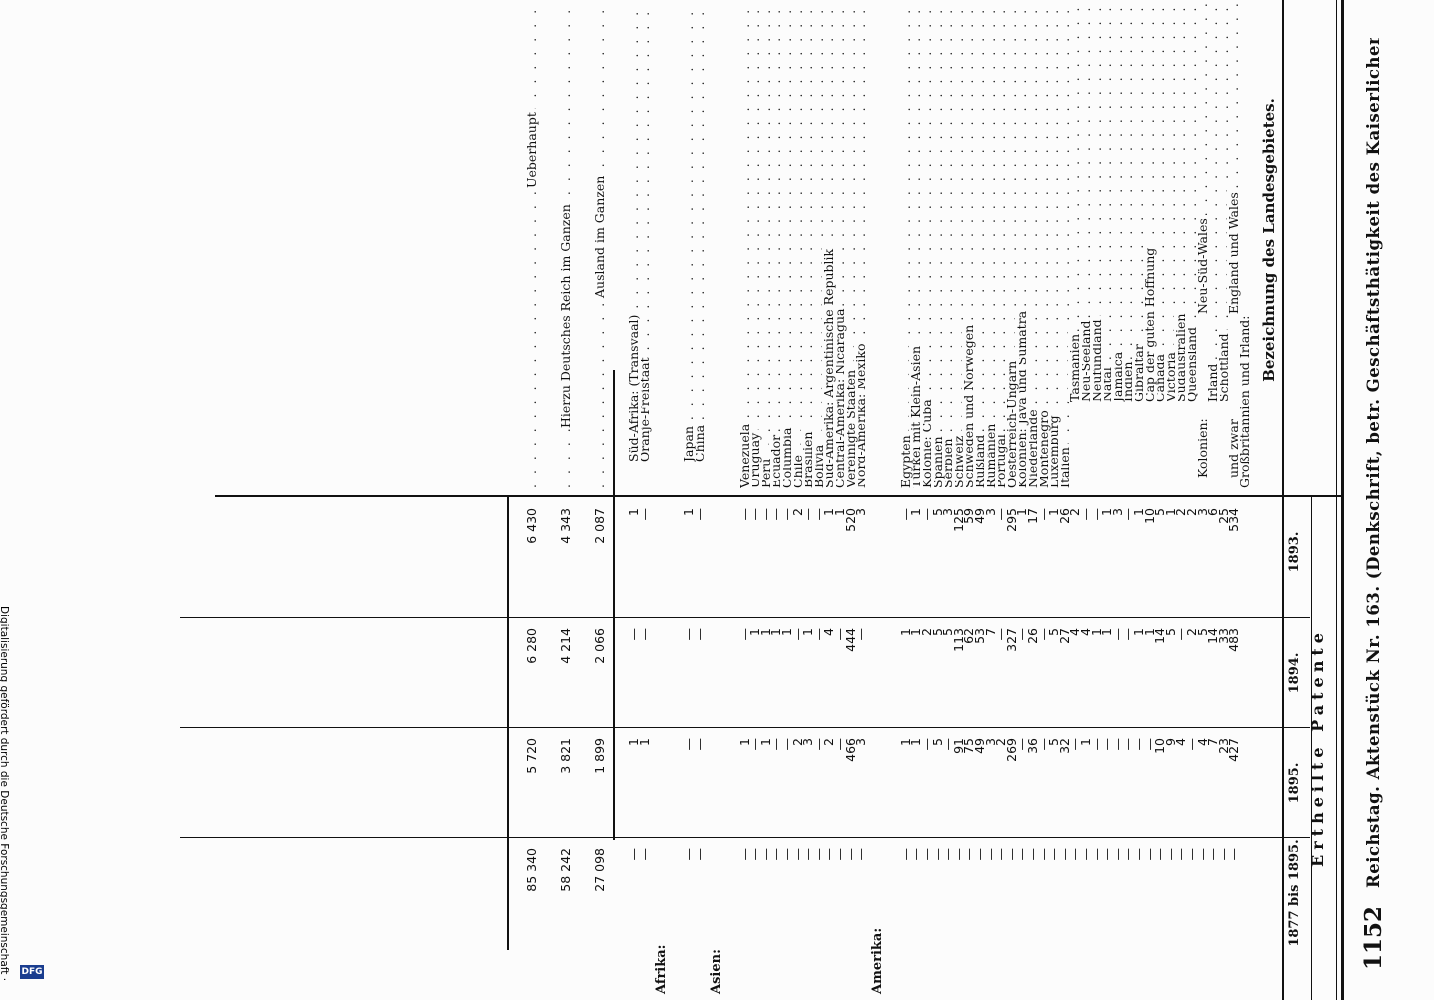 This screenshot has width=1434, height=1000. What do you see at coordinates (634, 500) in the screenshot?
I see `table-row: Süd-Afrika: (Transvaal) 1 — 1 —` at bounding box center [634, 500].